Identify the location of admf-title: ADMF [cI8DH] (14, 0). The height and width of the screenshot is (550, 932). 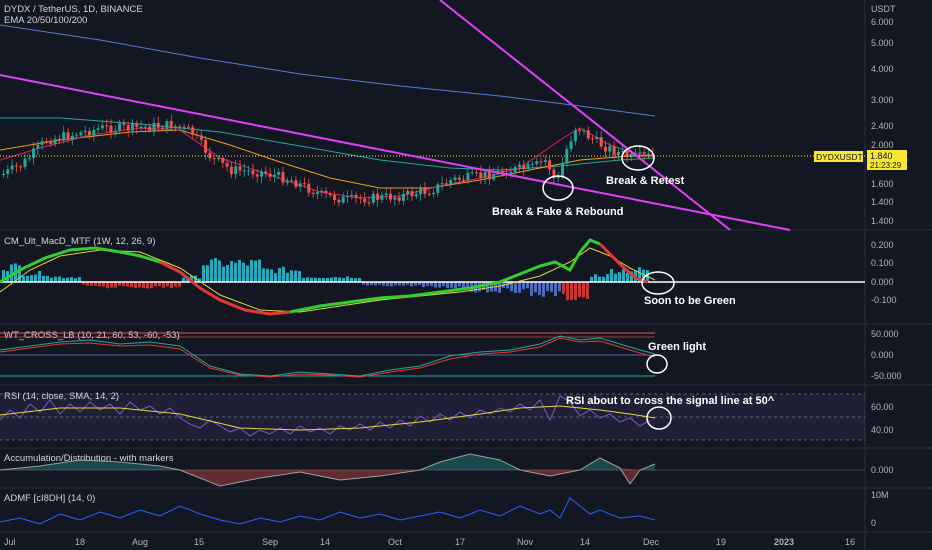
(49, 498).